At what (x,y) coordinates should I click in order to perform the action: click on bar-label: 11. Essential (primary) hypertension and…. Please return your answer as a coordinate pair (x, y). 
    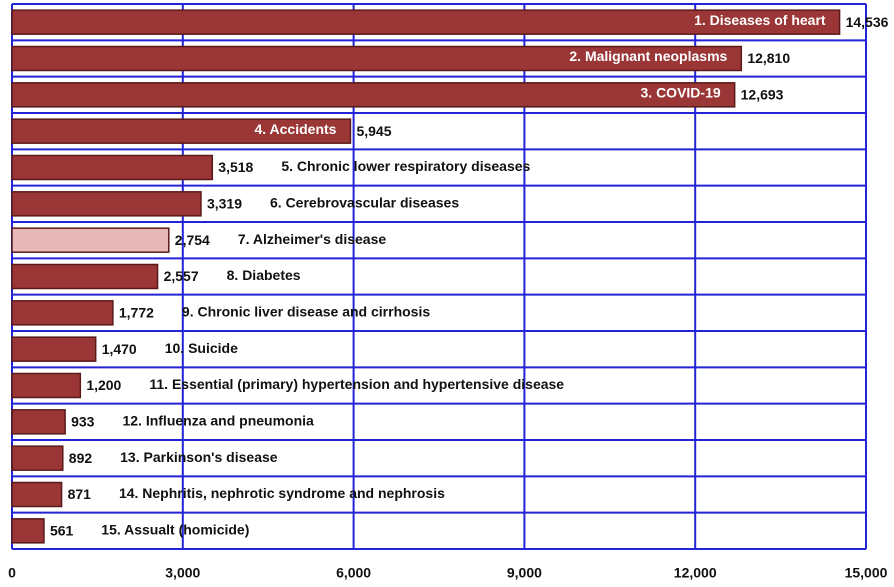
    Looking at the image, I should click on (356, 384).